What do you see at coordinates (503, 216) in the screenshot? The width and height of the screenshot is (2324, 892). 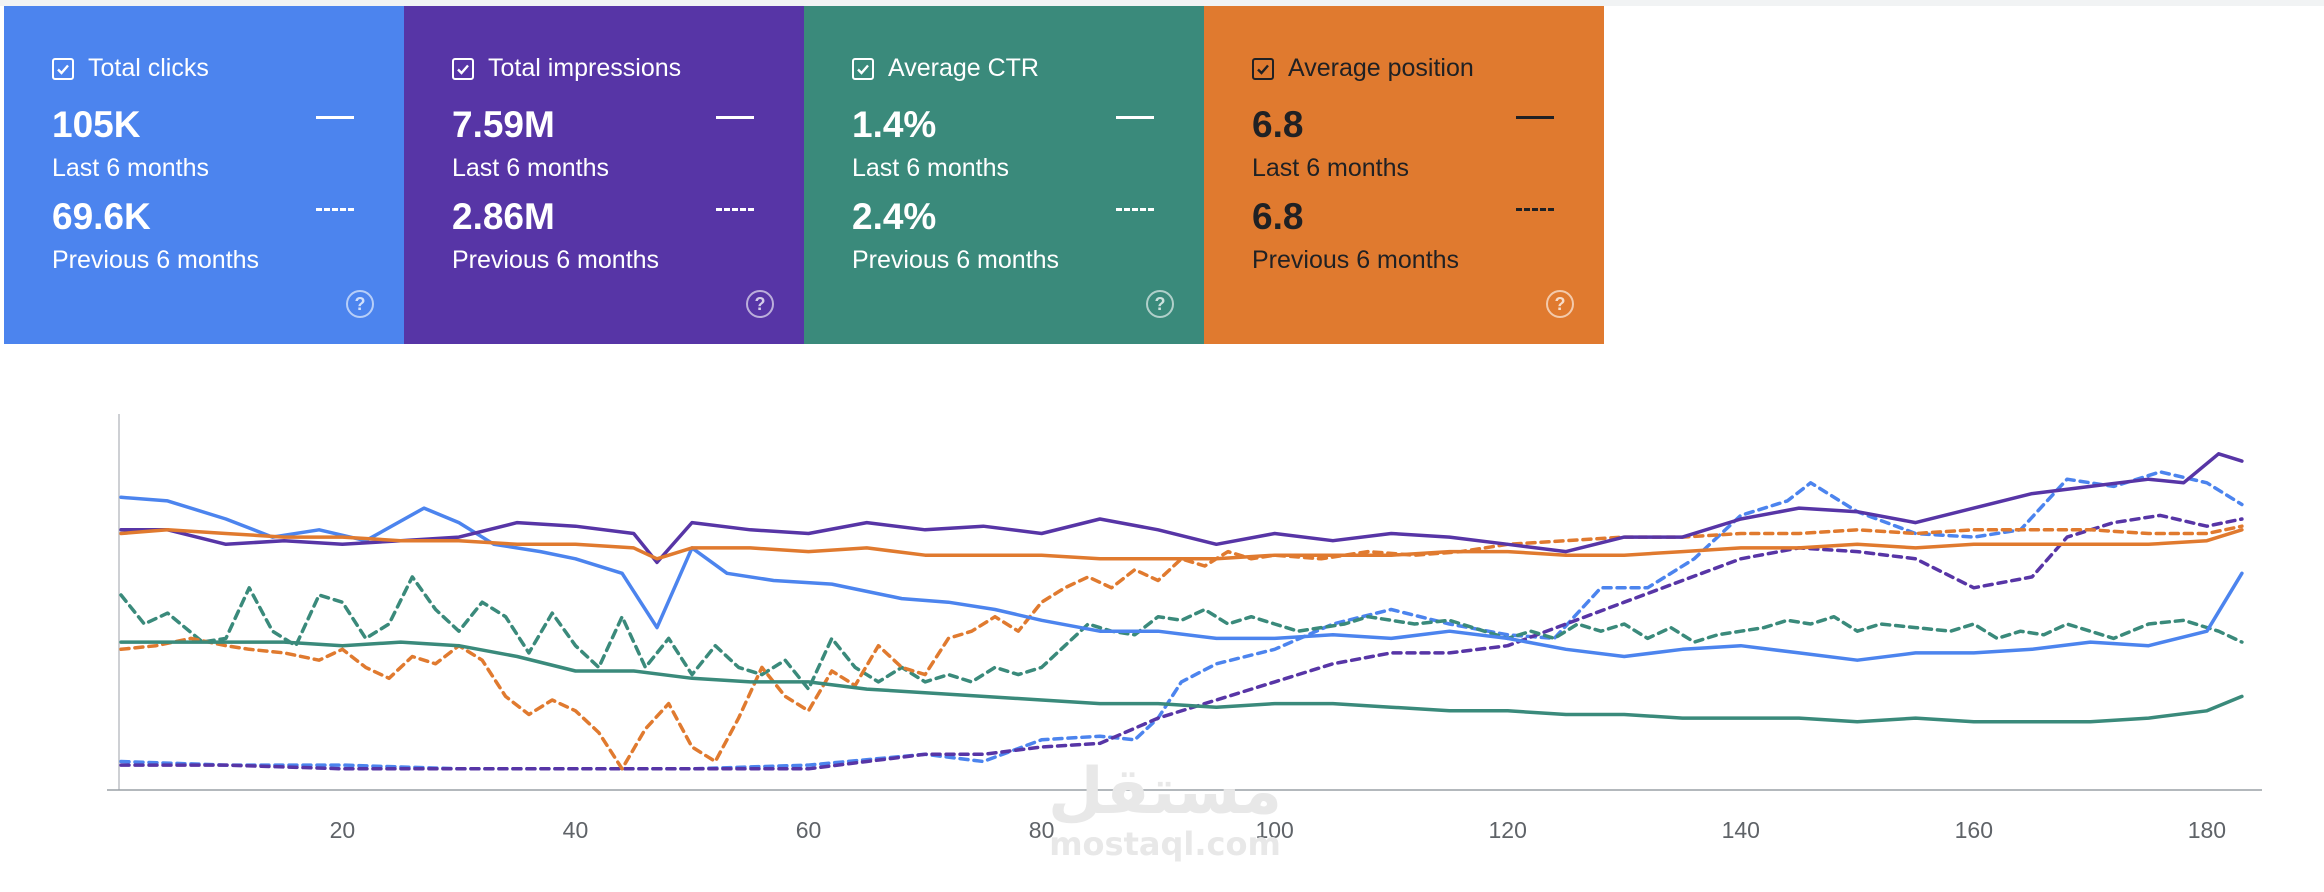 I see `previous-value: 2.86M` at bounding box center [503, 216].